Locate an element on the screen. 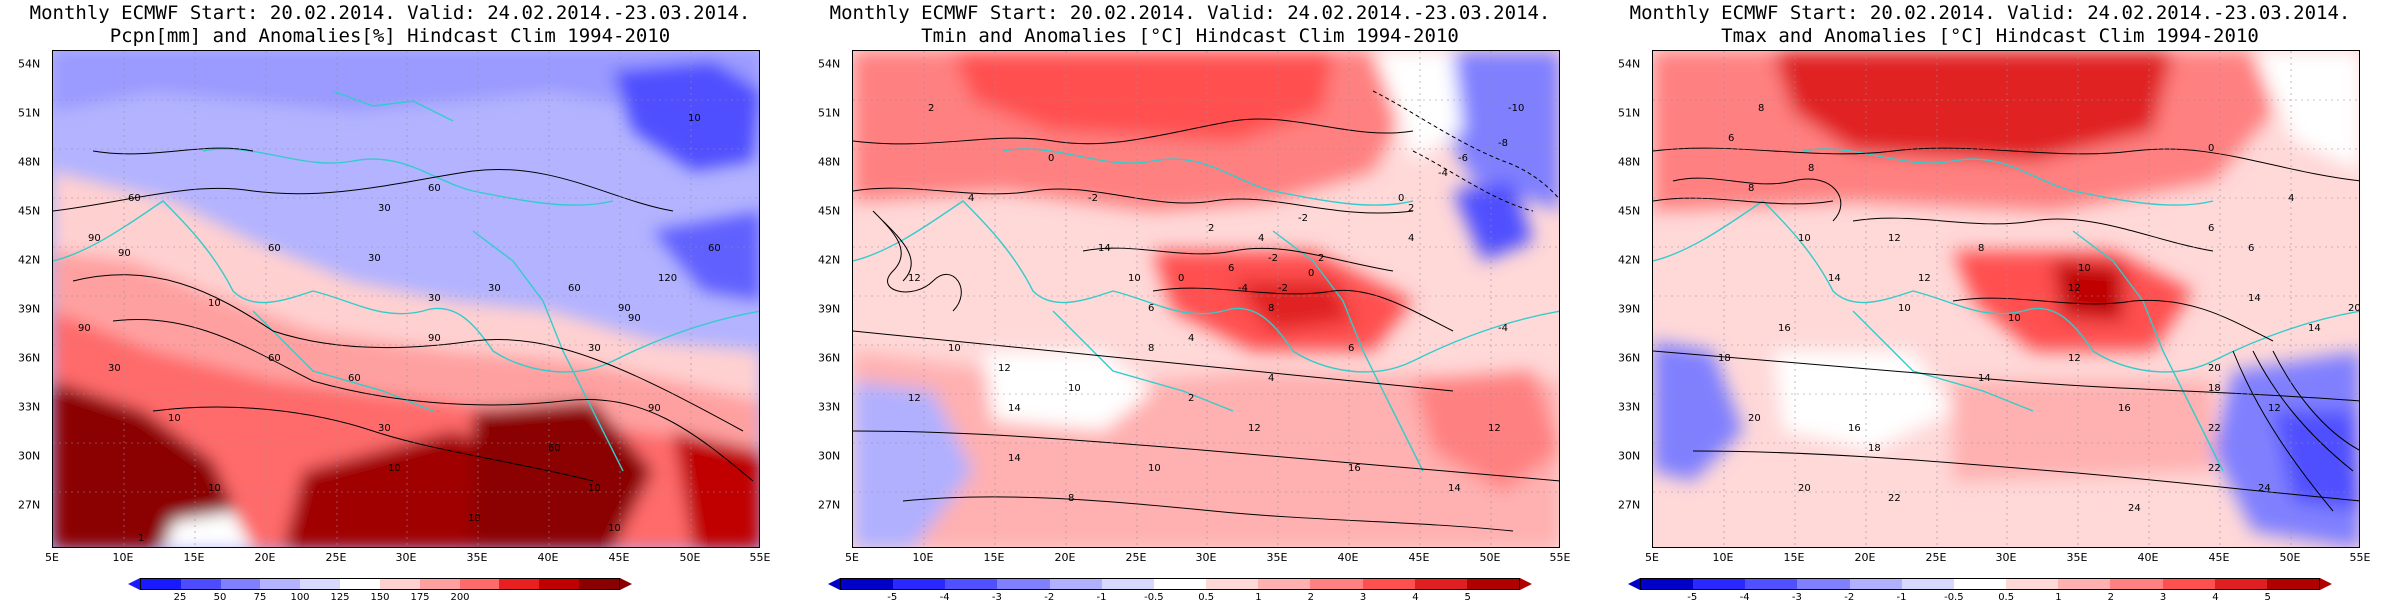 The image size is (2400, 603). lat-tick-label: 36N is located at coordinates (829, 358).